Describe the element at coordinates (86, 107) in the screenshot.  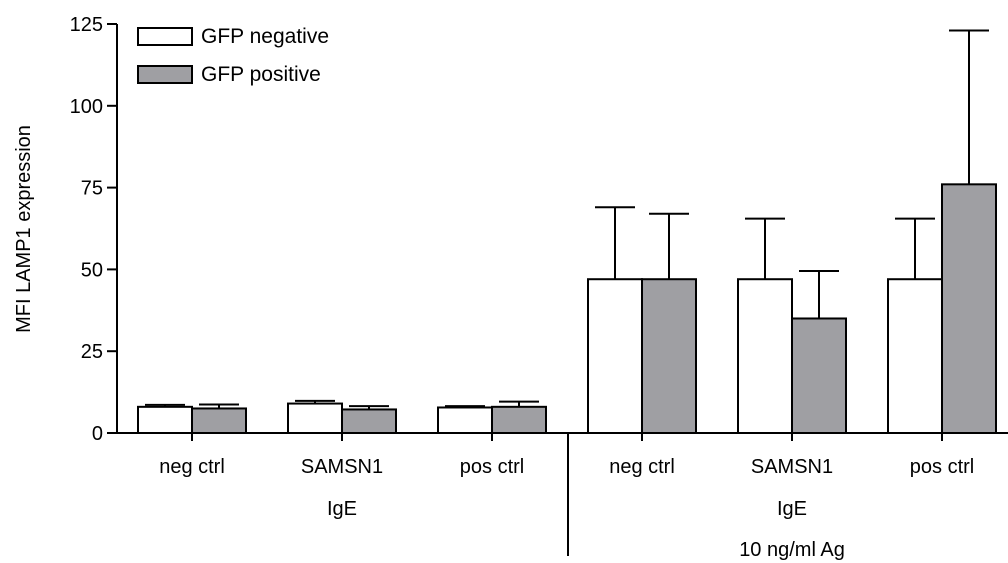
I see `y-tick-label-100: 100` at that location.